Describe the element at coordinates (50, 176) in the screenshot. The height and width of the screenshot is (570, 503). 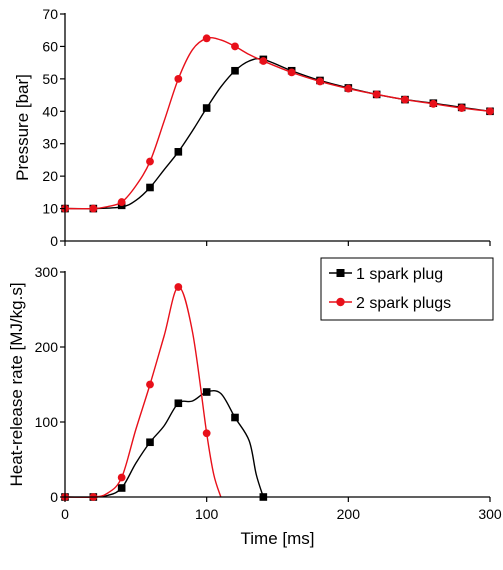
I see `y-tick-label: 20` at that location.